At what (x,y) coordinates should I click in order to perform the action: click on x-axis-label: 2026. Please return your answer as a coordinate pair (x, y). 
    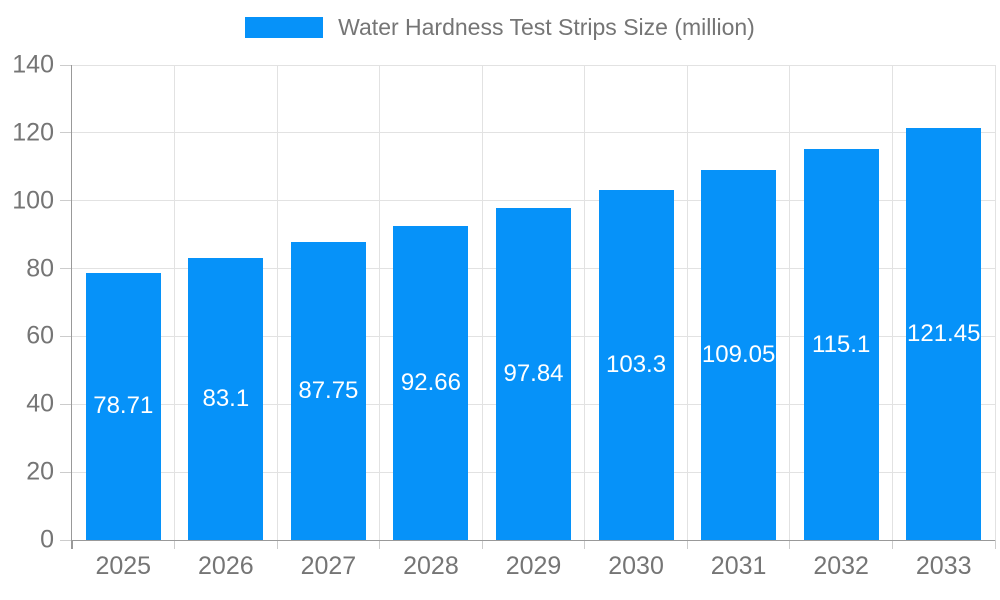
    Looking at the image, I should click on (226, 566).